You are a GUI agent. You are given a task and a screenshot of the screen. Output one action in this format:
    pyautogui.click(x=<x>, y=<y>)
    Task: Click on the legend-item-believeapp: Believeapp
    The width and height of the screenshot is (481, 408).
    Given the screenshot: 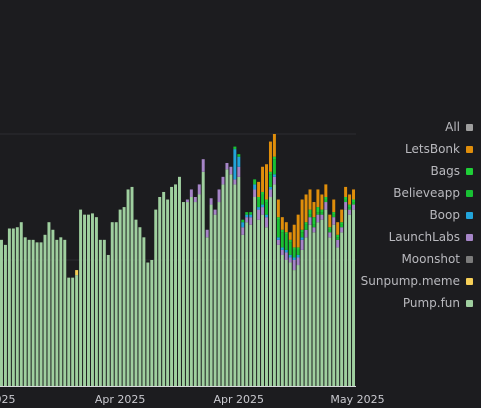 What is the action you would take?
    pyautogui.click(x=433, y=193)
    